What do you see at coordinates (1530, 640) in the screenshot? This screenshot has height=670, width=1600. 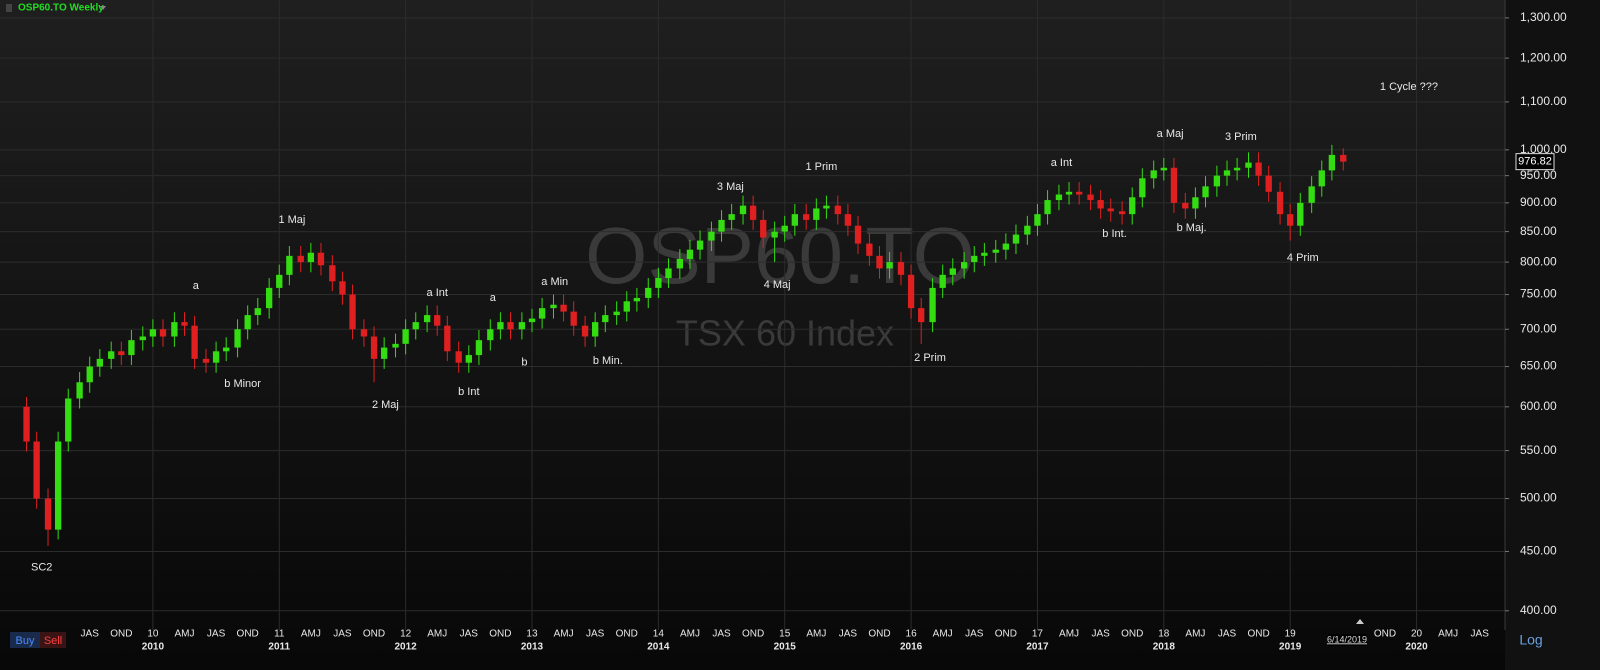 I see `log-button: Log` at bounding box center [1530, 640].